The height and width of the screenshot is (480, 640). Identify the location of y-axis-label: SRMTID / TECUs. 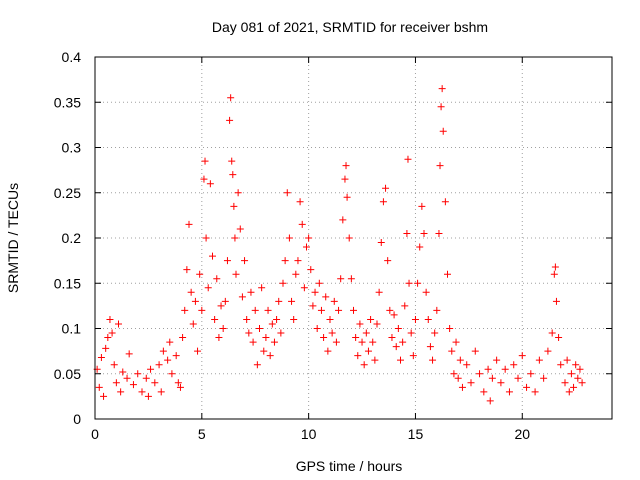
(13, 238).